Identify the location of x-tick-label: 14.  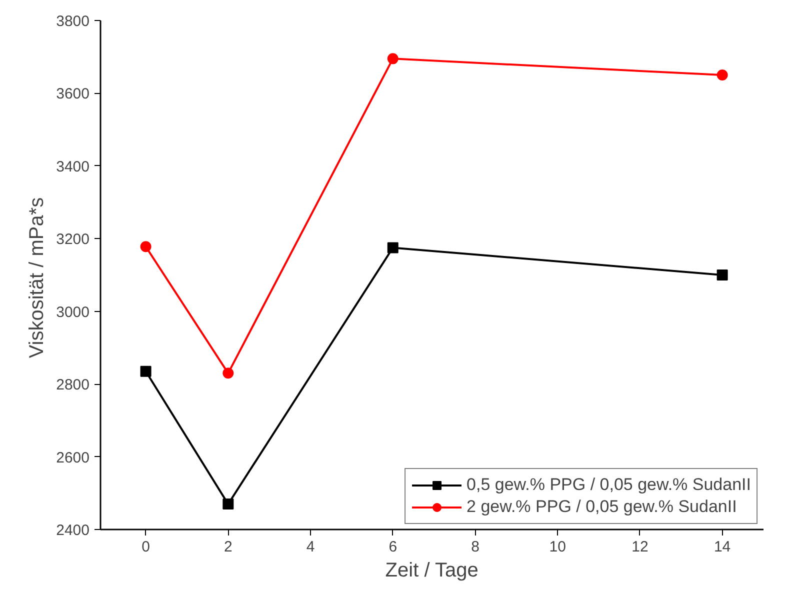
(722, 547).